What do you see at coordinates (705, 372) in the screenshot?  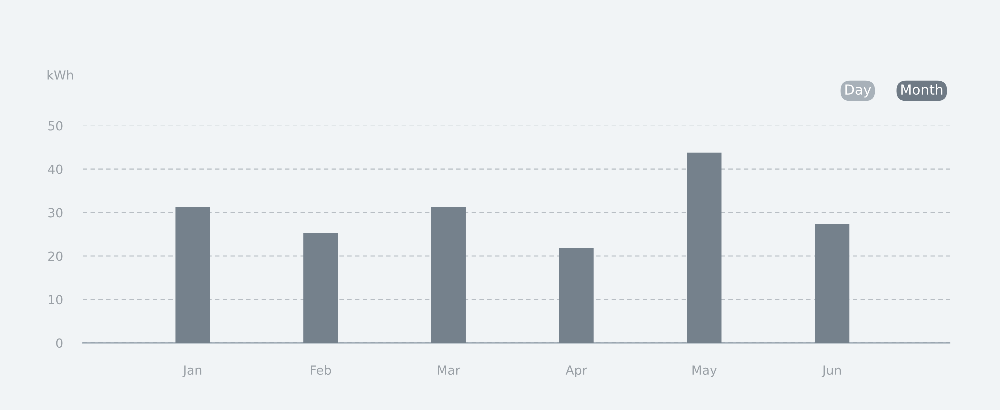 I see `x-tick-label: May` at bounding box center [705, 372].